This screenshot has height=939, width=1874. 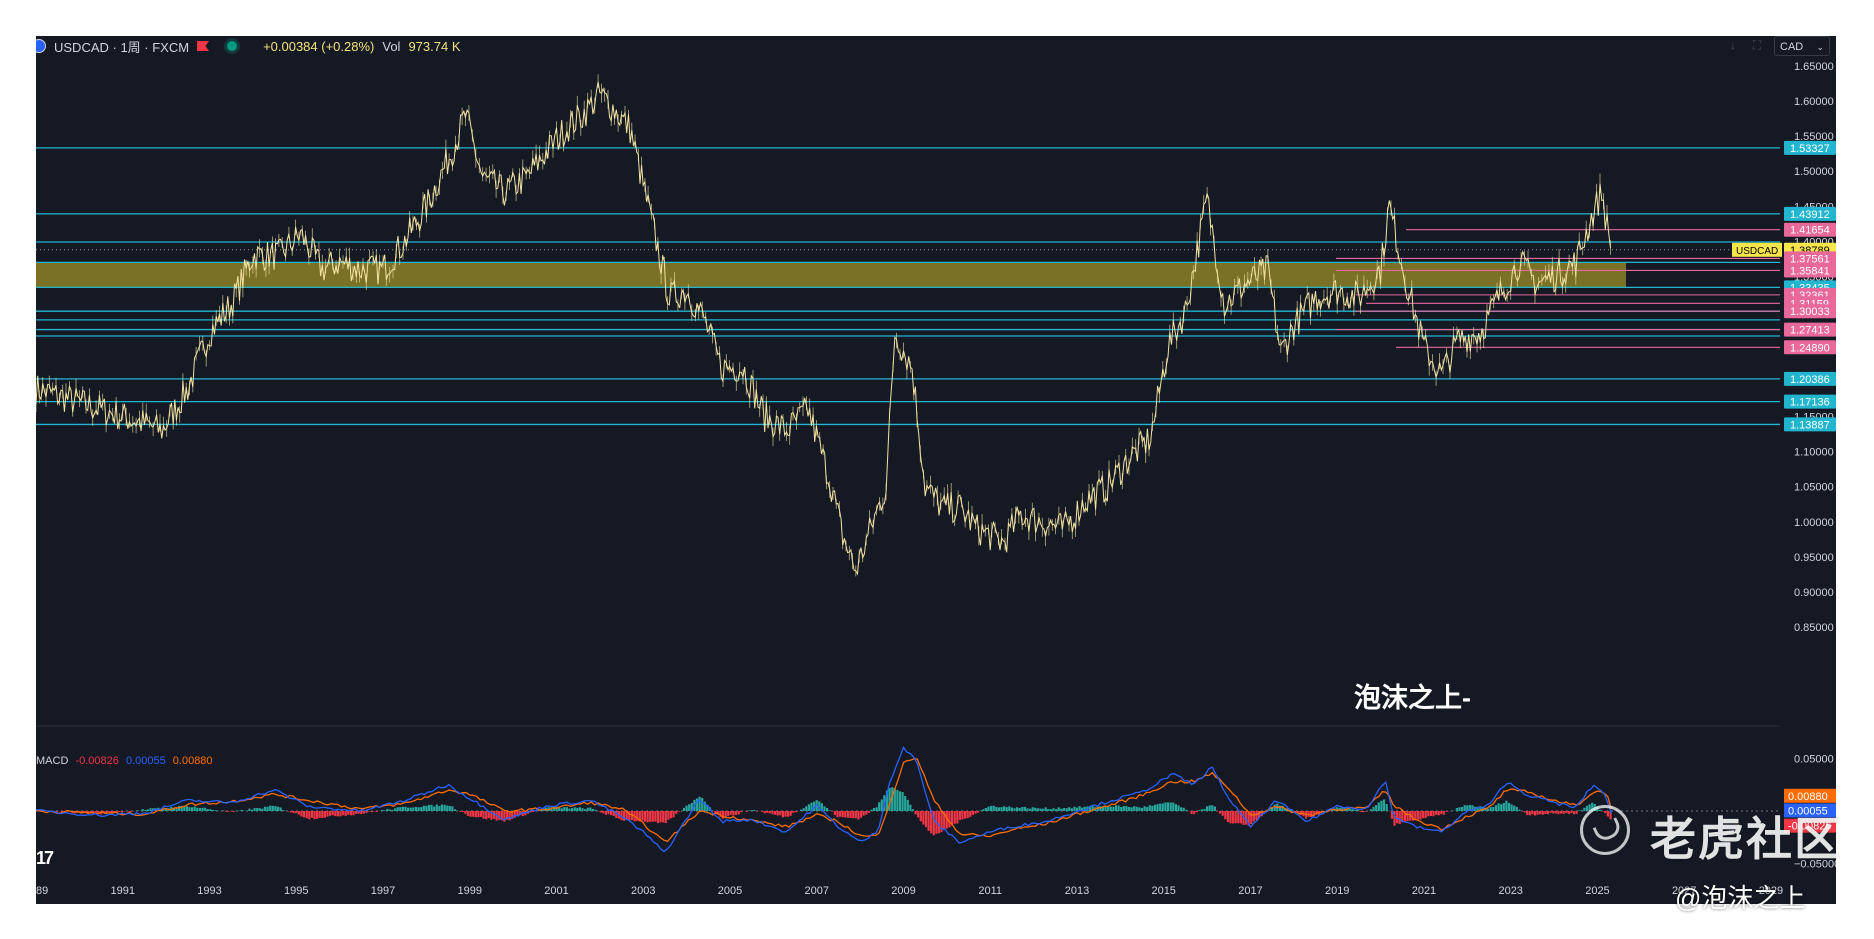 I want to click on market-status-icon, so click(x=232, y=46).